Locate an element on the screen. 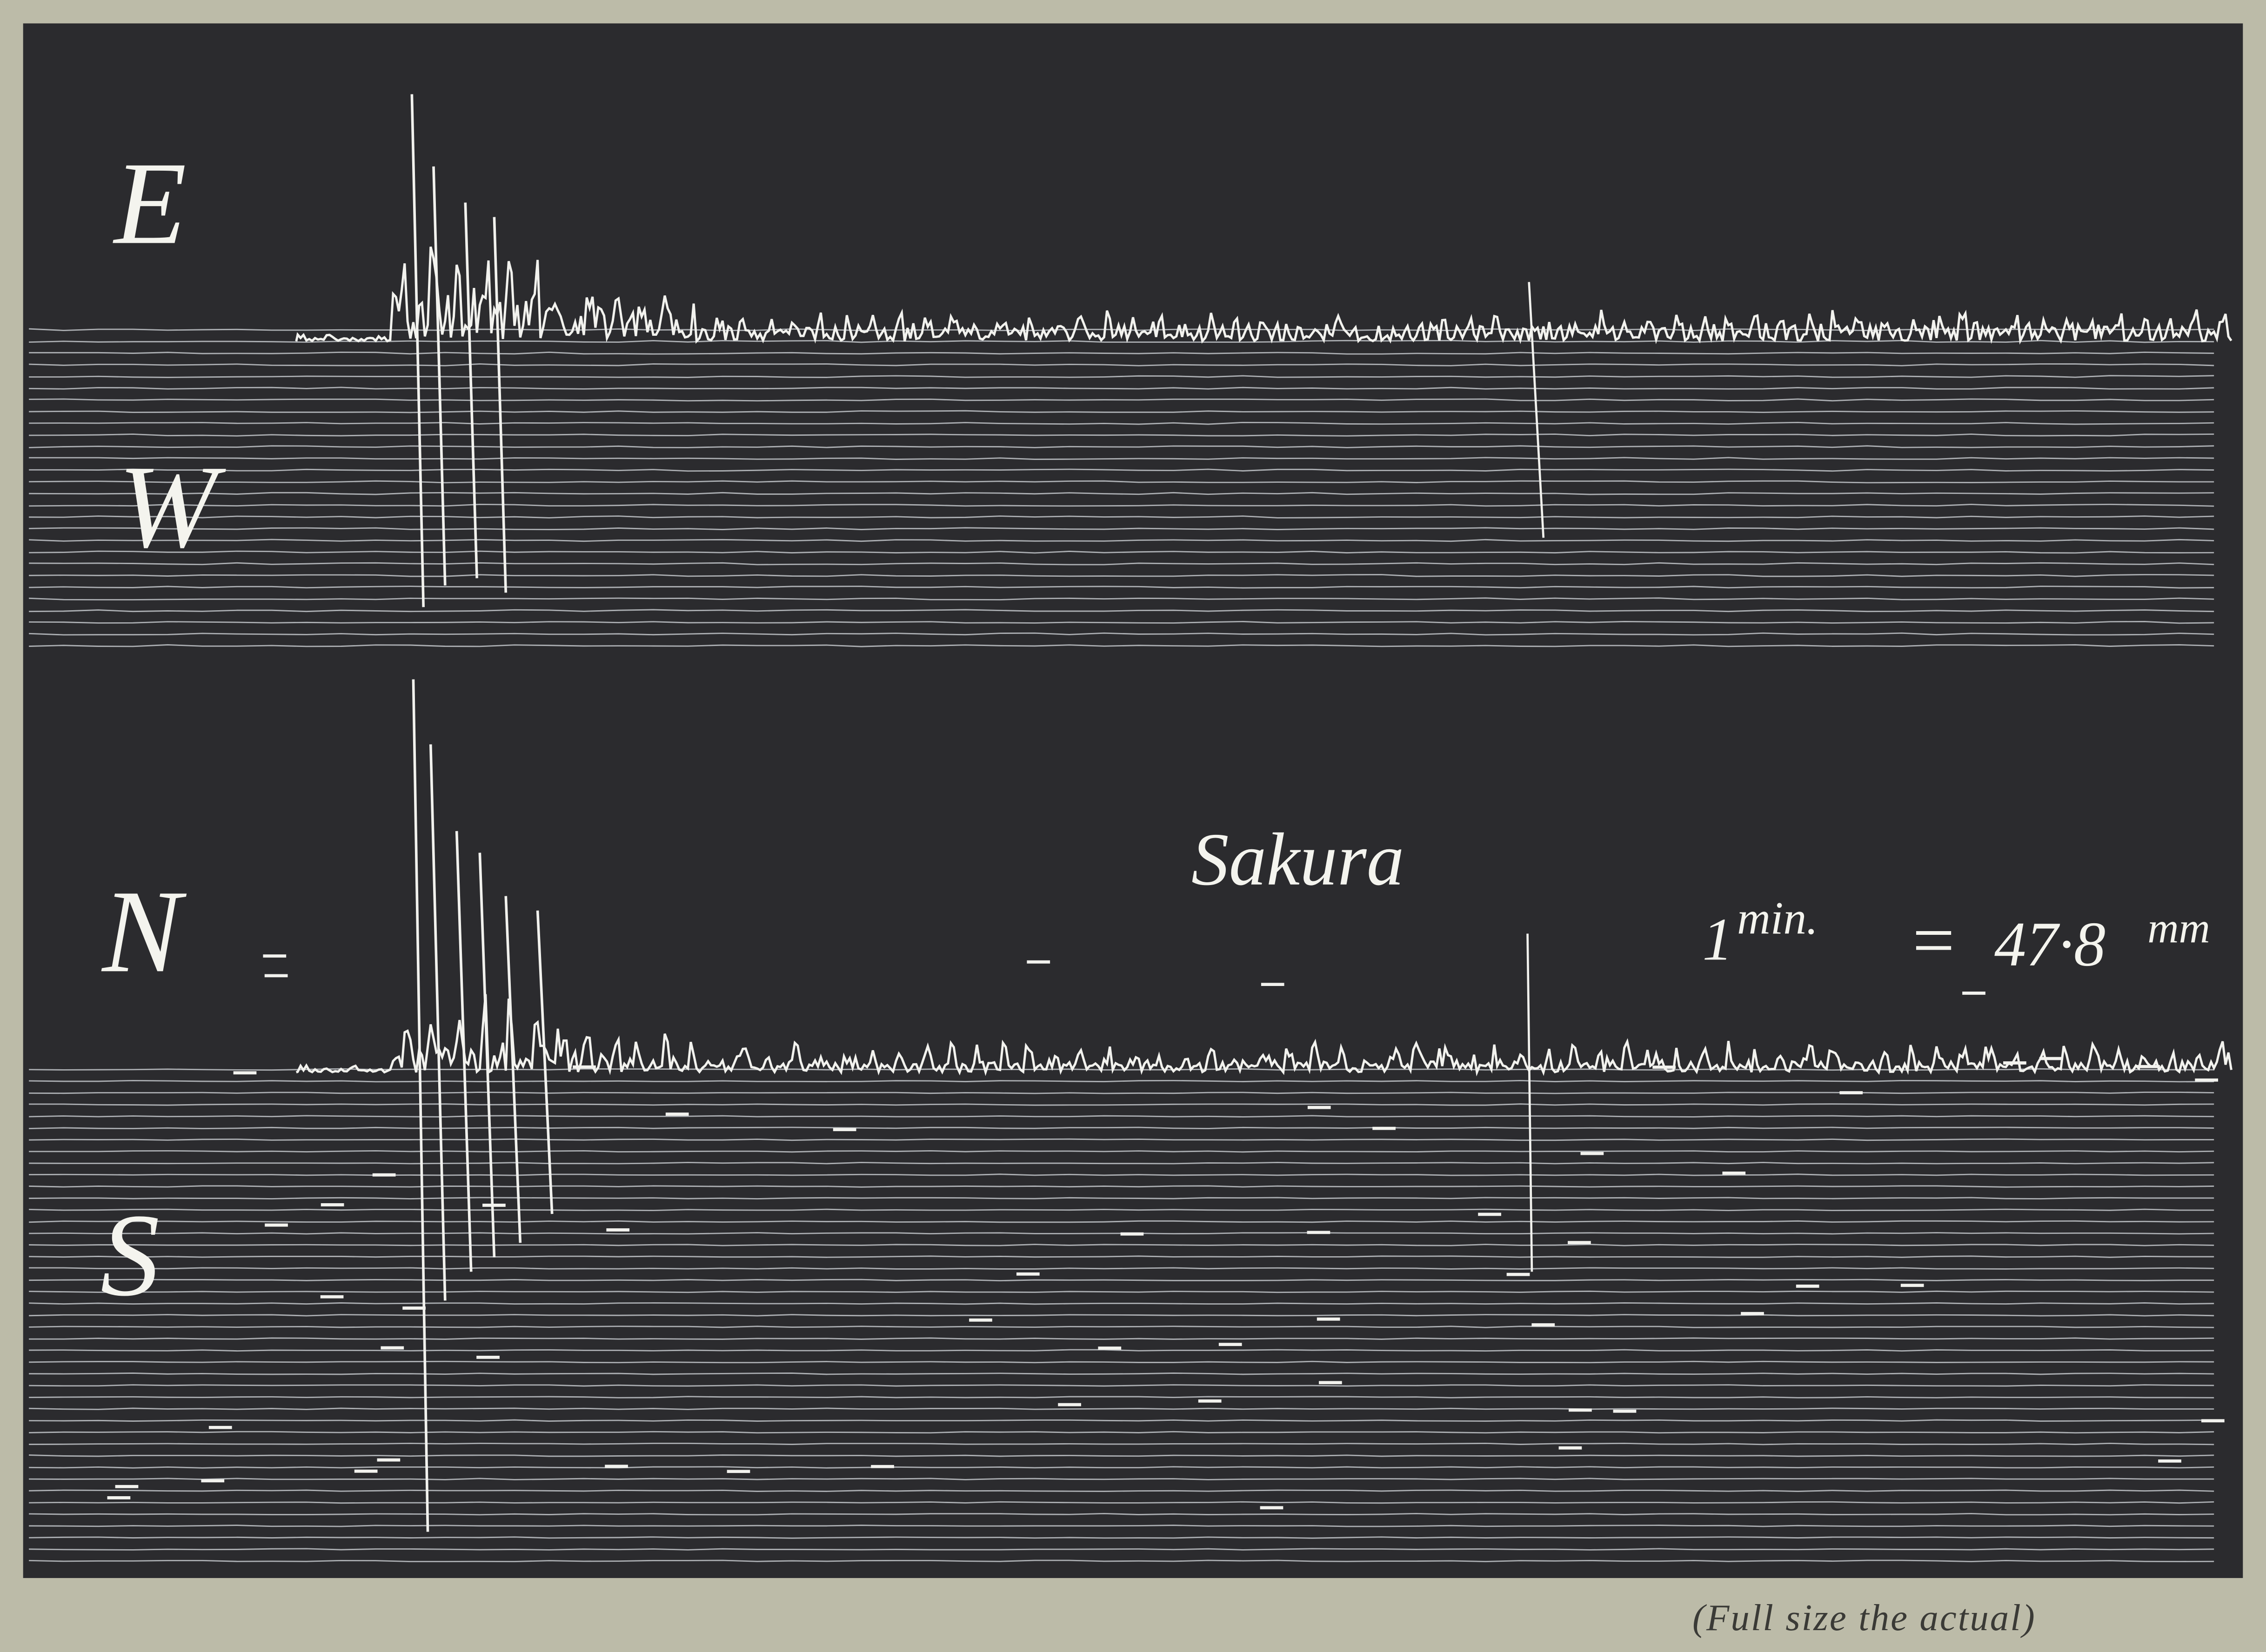 The width and height of the screenshot is (2266, 1652). equals-sign: = is located at coordinates (1933, 940).